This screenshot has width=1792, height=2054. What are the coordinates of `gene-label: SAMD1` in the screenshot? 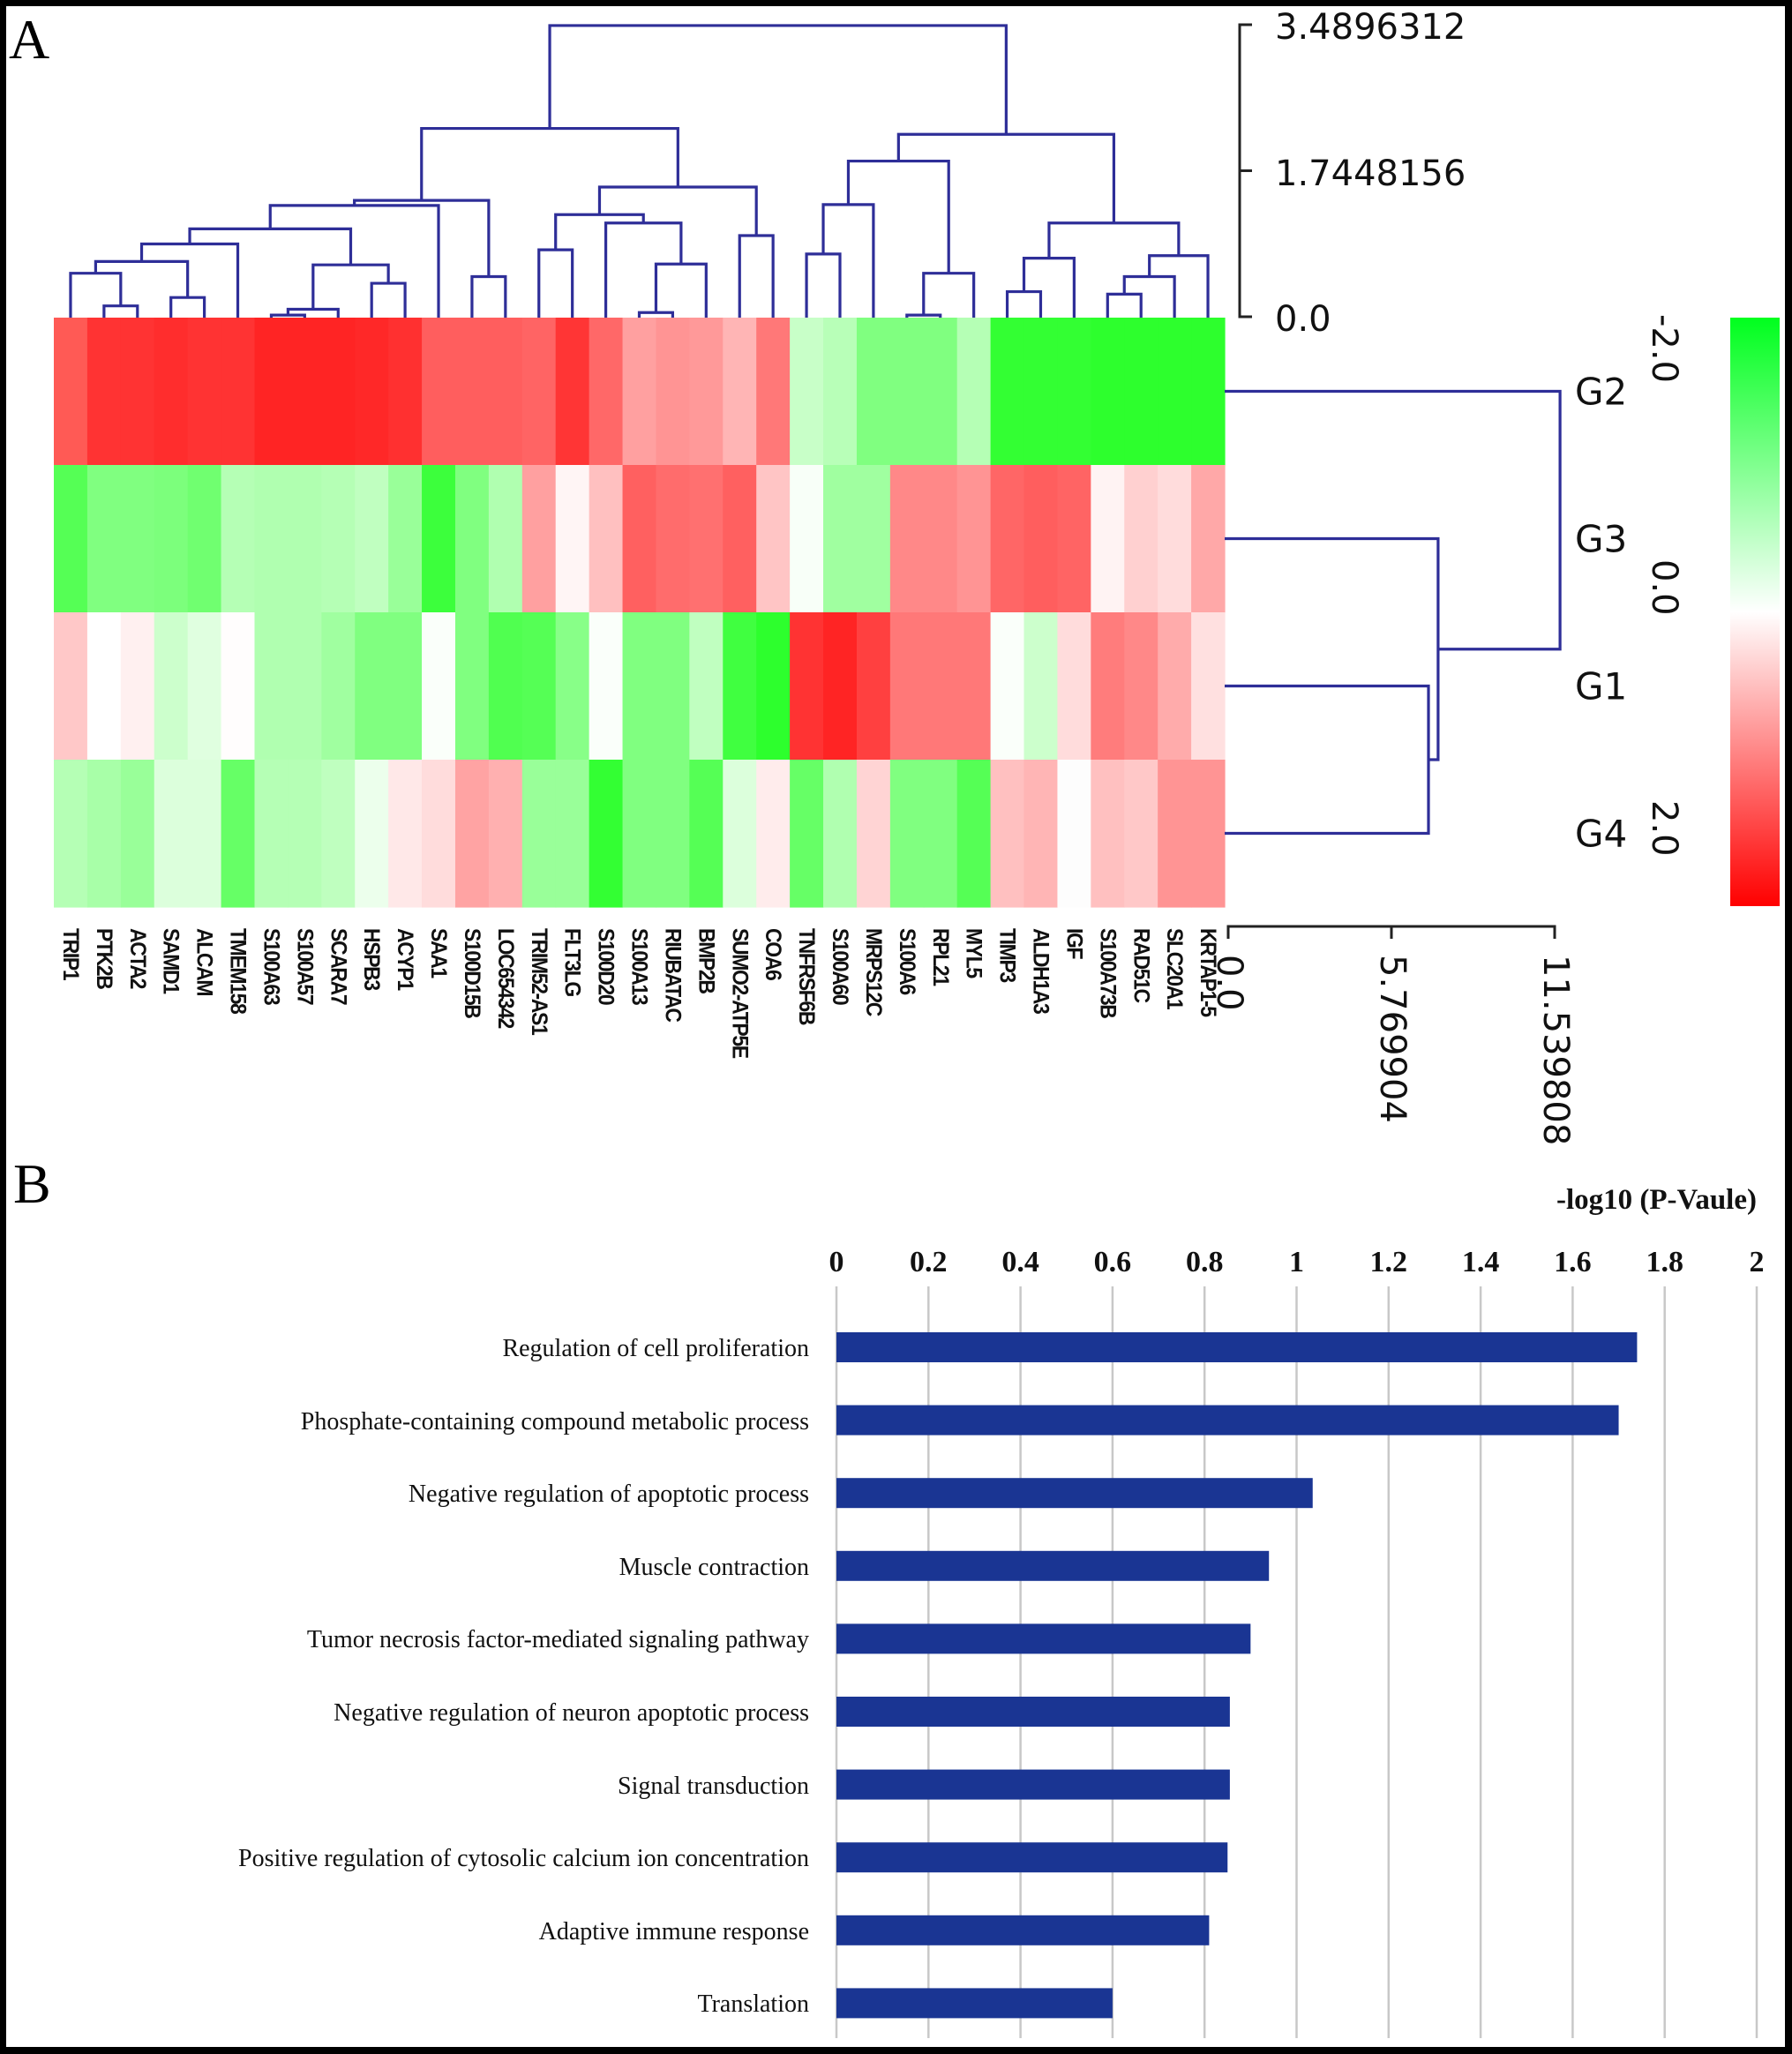 It's located at (171, 960).